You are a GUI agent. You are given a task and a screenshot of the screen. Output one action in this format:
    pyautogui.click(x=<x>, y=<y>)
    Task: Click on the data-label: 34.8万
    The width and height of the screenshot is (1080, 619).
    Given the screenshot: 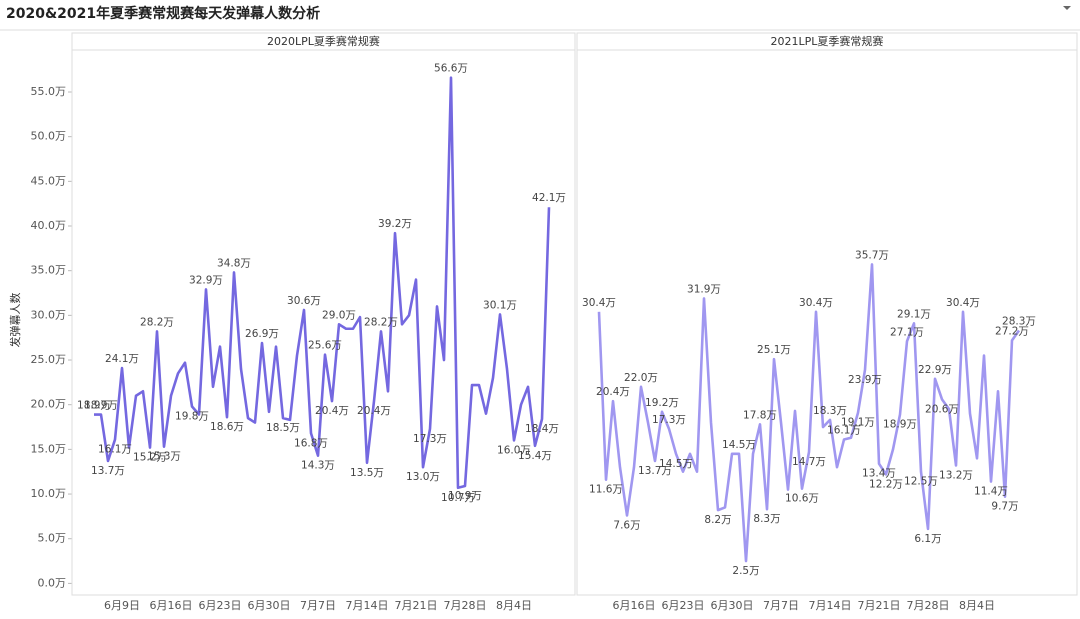 What is the action you would take?
    pyautogui.click(x=234, y=263)
    